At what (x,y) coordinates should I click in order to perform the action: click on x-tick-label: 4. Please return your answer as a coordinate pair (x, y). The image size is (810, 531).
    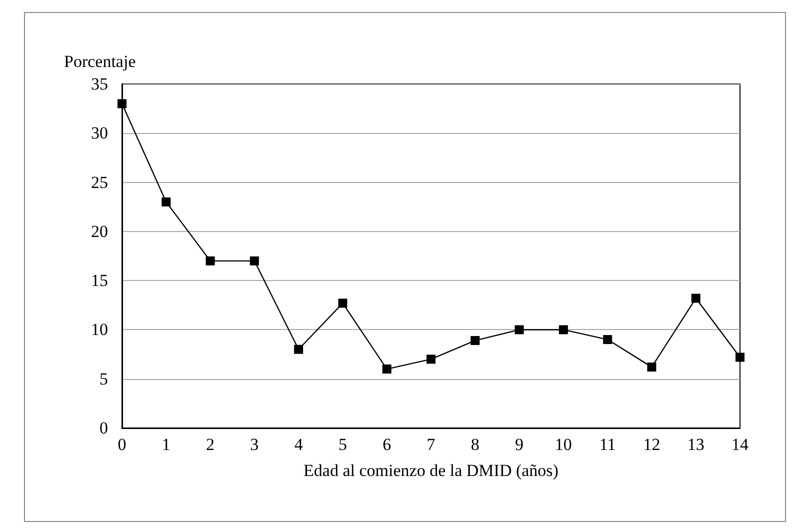
    Looking at the image, I should click on (299, 444).